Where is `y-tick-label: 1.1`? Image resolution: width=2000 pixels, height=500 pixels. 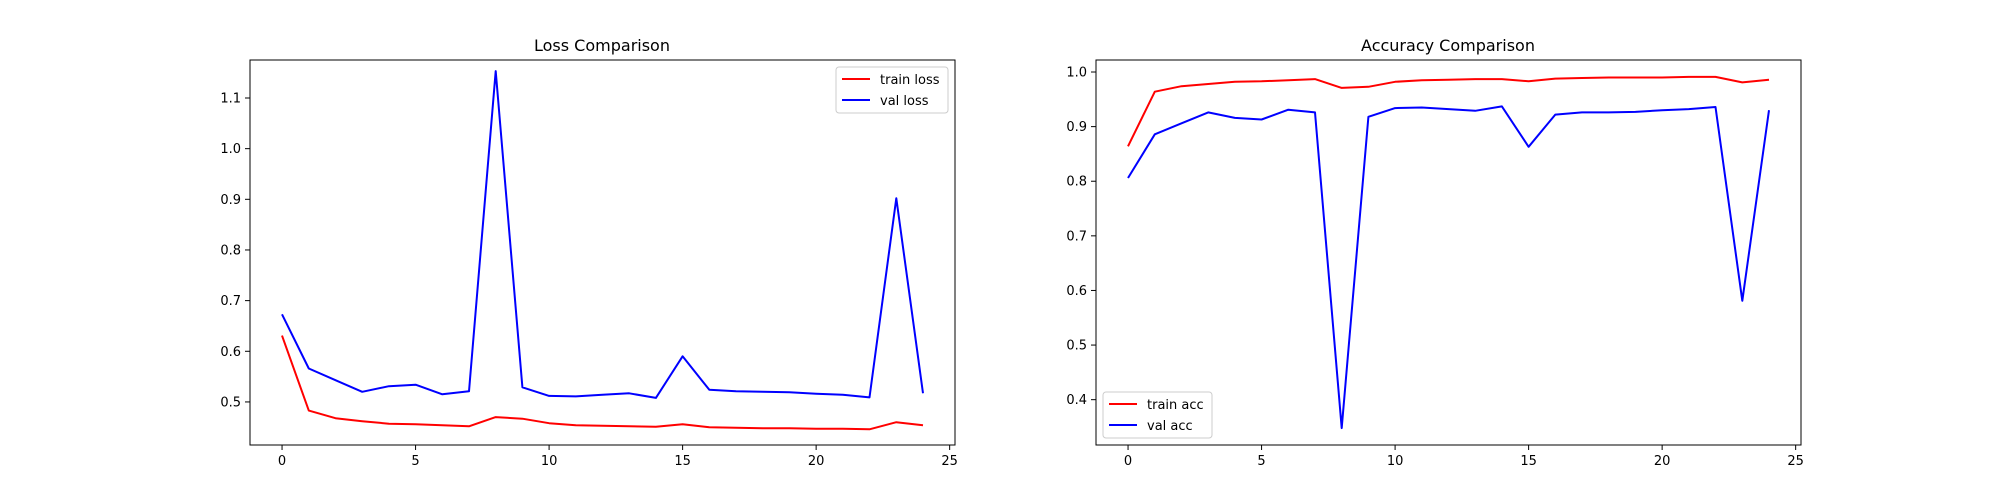
y-tick-label: 1.1 is located at coordinates (230, 98).